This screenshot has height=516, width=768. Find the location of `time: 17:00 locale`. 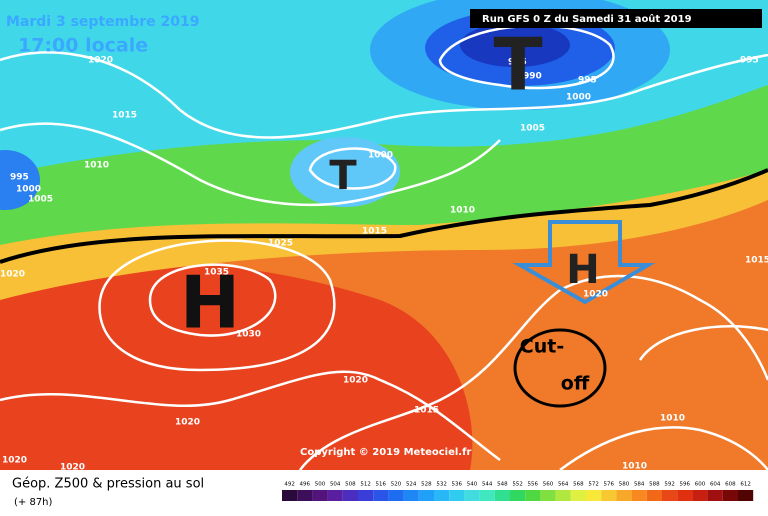

time: 17:00 locale is located at coordinates (83, 46).